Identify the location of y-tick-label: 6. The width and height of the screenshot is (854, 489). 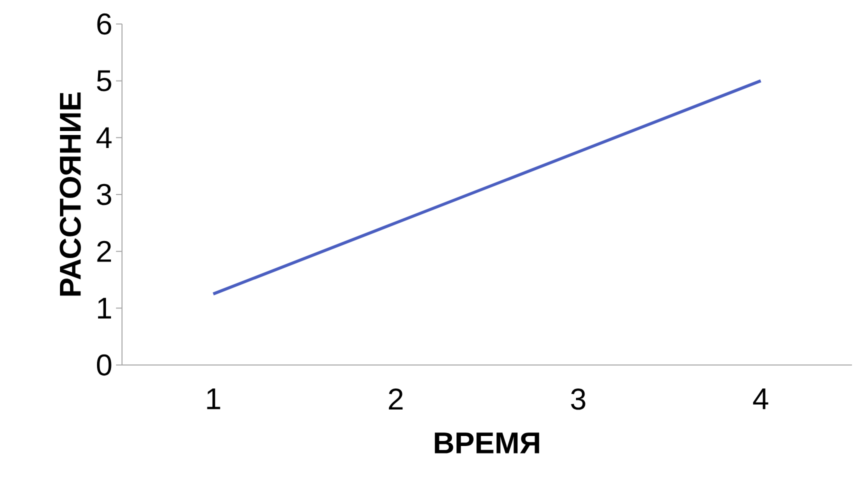
(104, 24).